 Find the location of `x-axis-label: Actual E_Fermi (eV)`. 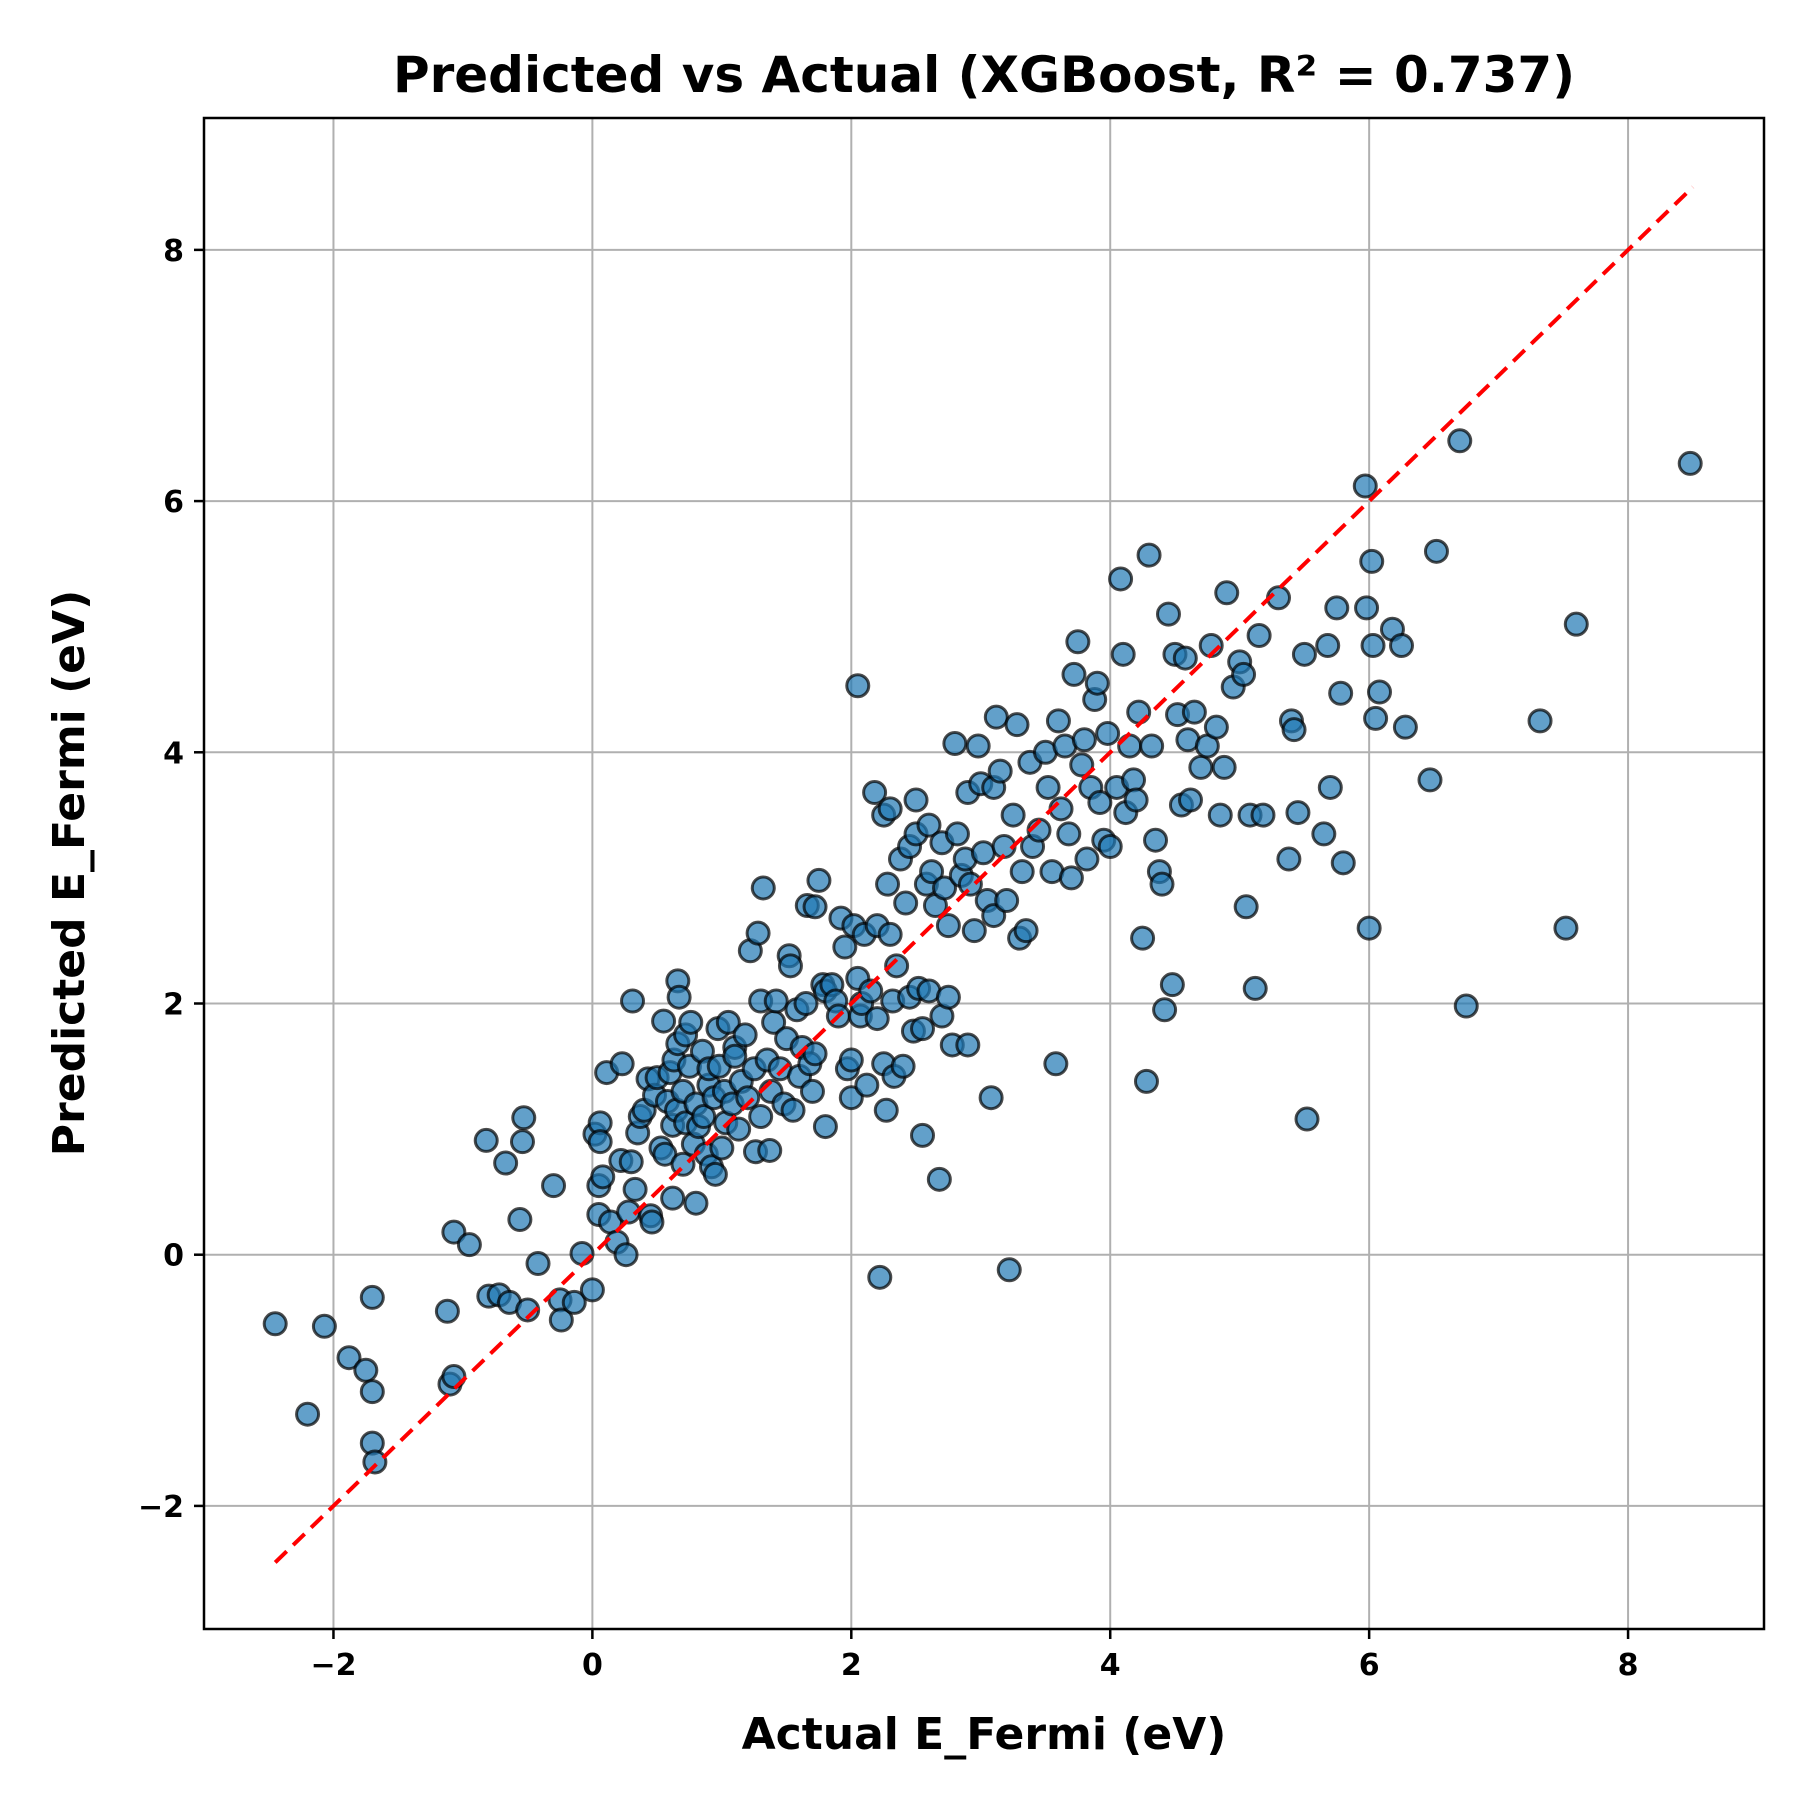

x-axis-label: Actual E_Fermi (eV) is located at coordinates (984, 1734).